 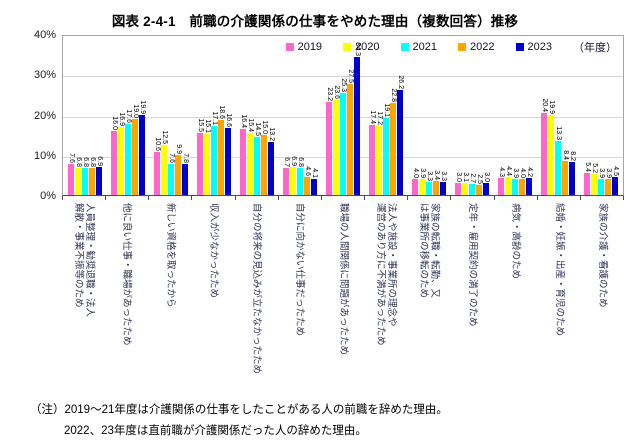 I want to click on bar-slot: 14.5, so click(x=257, y=115).